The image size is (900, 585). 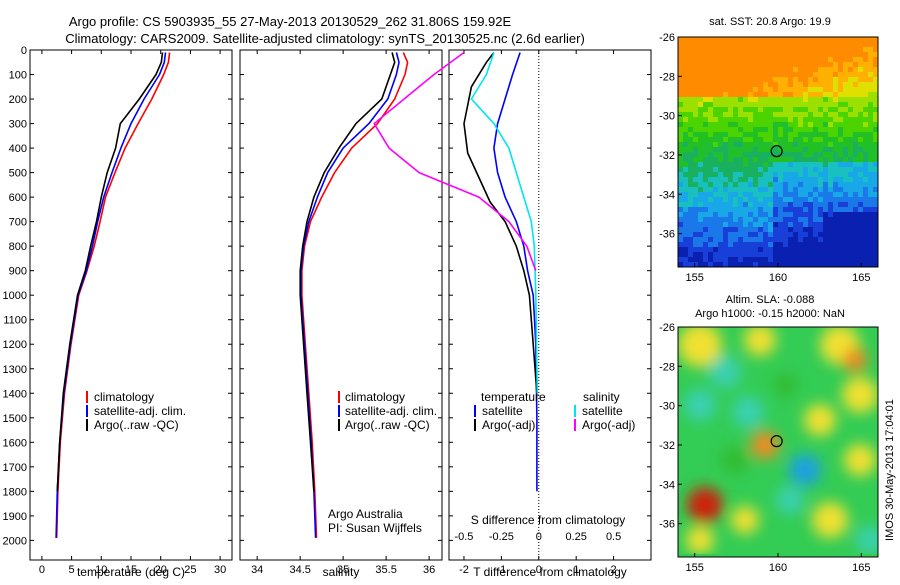 I want to click on s-difference-label: S difference from climatology, so click(x=548, y=520).